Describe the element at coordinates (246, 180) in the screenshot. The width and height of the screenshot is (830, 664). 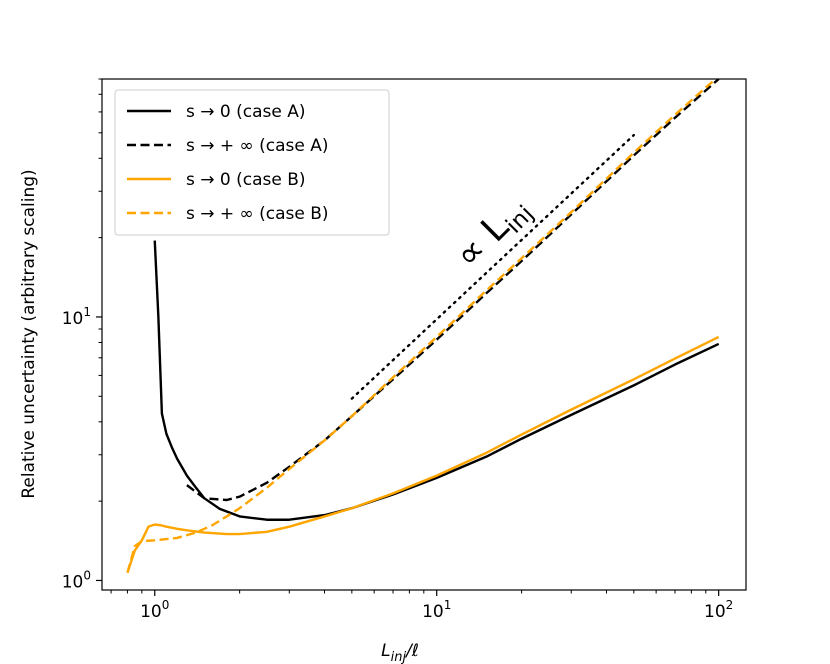
I see `legend-label-3: s → 0 (case B)` at that location.